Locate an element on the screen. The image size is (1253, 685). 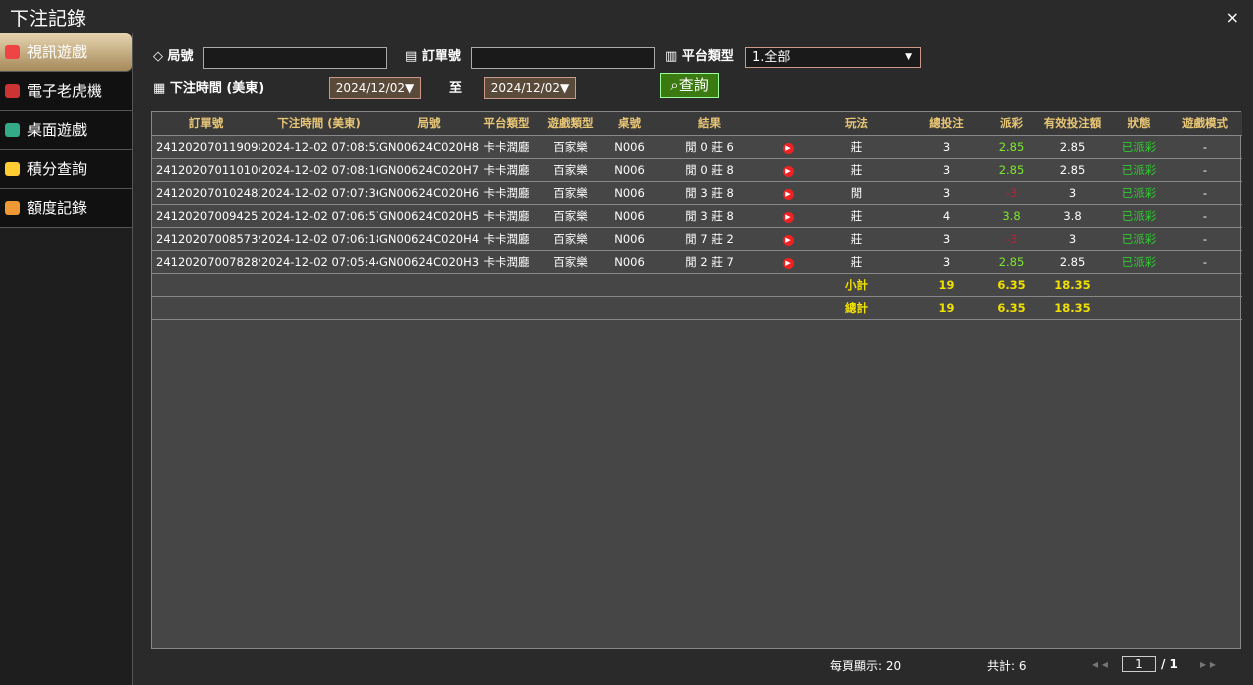
cell: 241202070119098 is located at coordinates (206, 147).